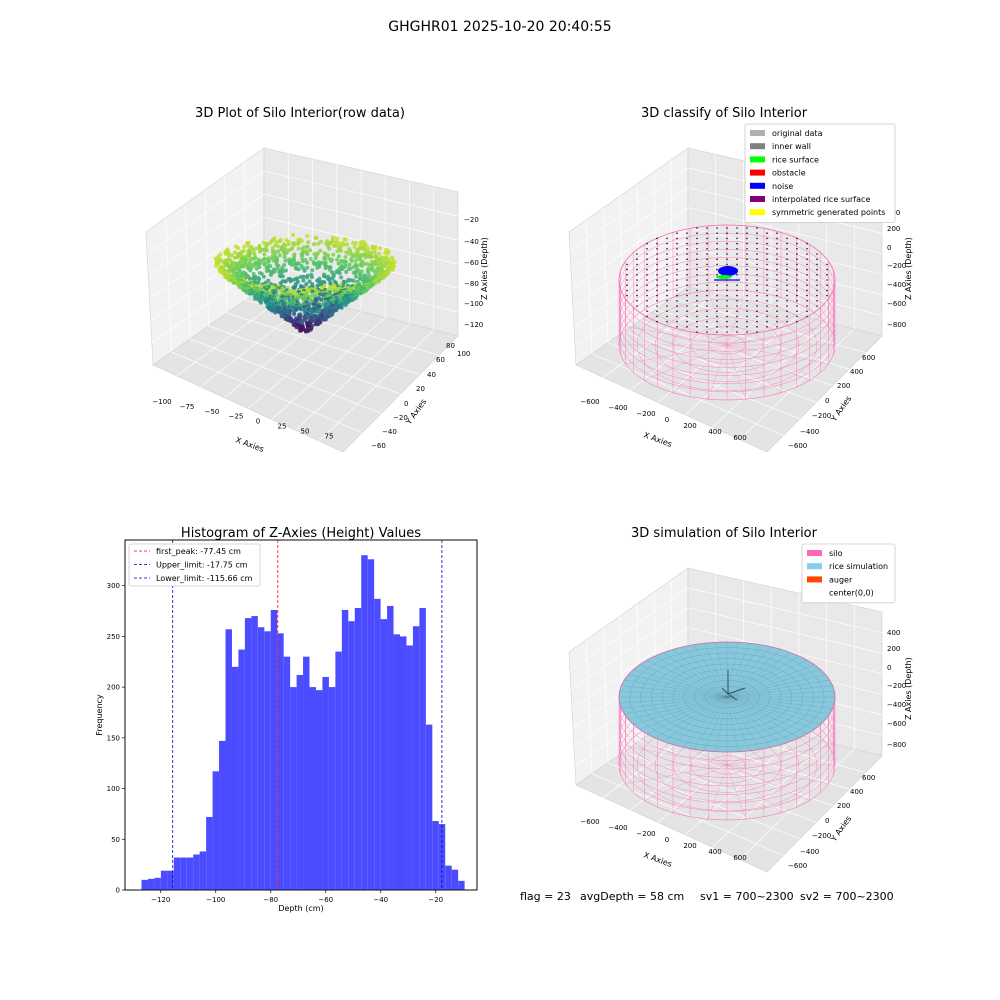 The height and width of the screenshot is (1000, 1000). Describe the element at coordinates (431, 375) in the screenshot. I see `raw-y-tick: 40` at that location.